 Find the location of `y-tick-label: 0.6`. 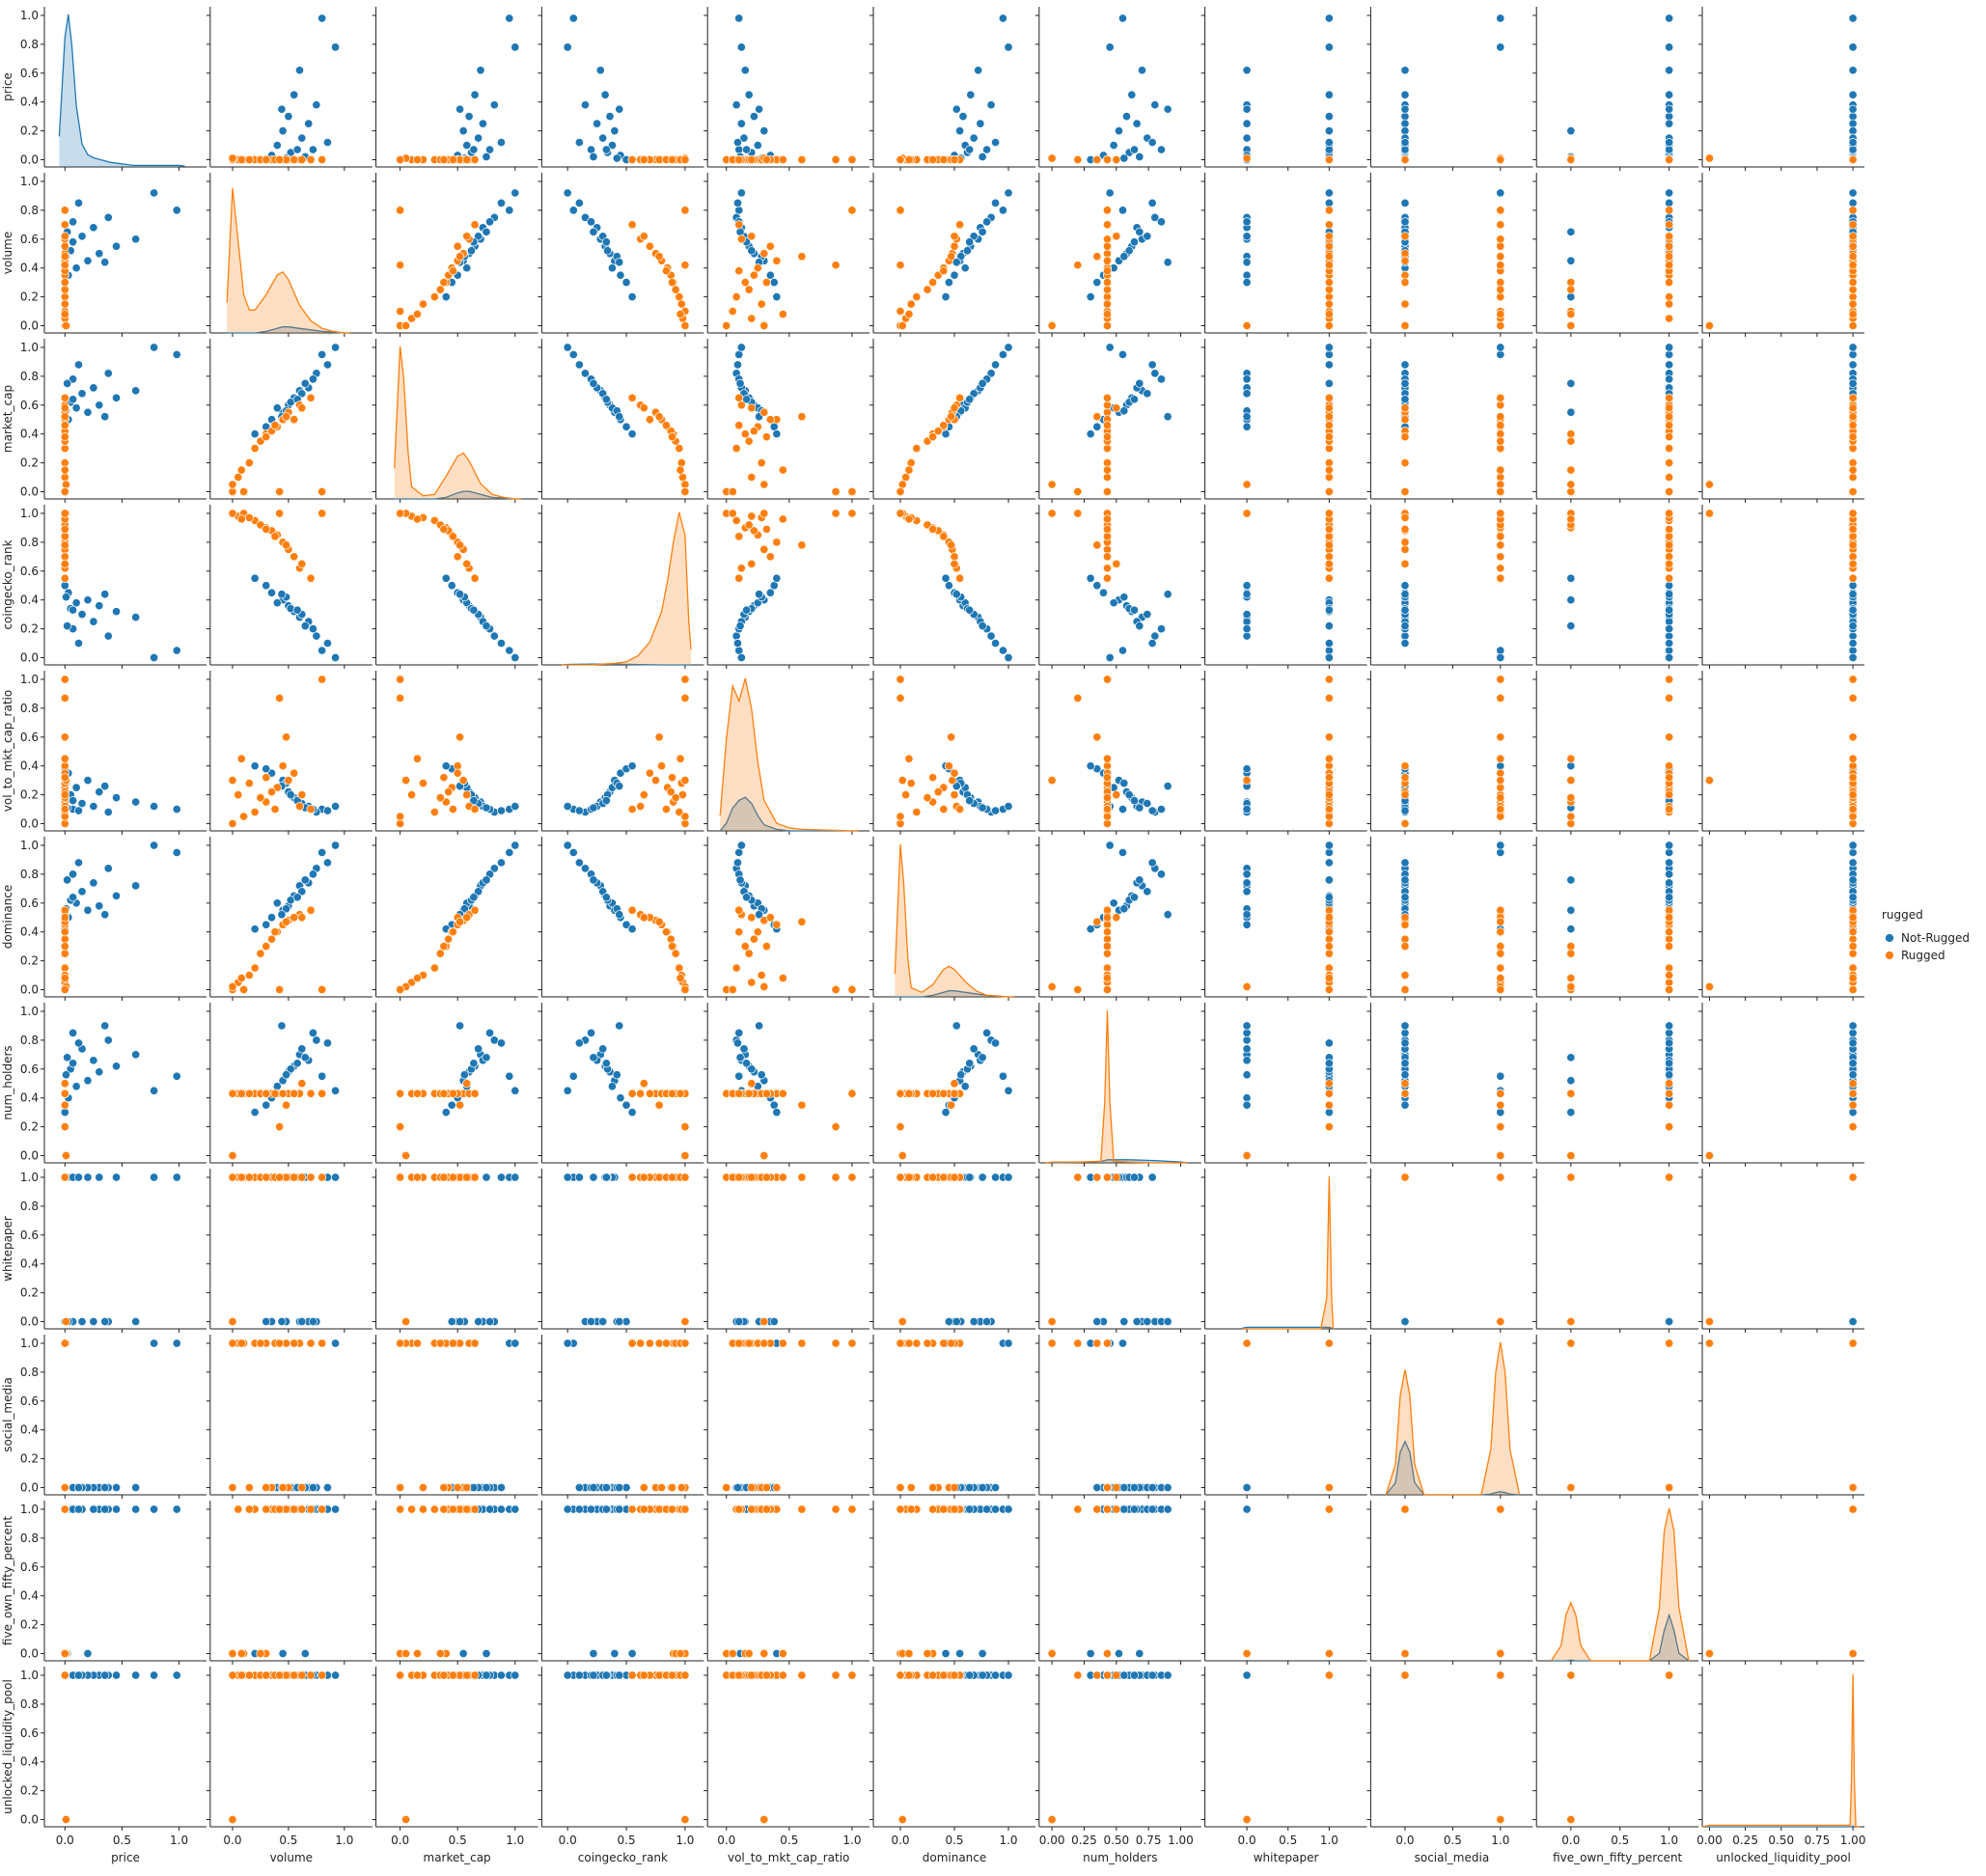

y-tick-label: 0.6 is located at coordinates (29, 737).